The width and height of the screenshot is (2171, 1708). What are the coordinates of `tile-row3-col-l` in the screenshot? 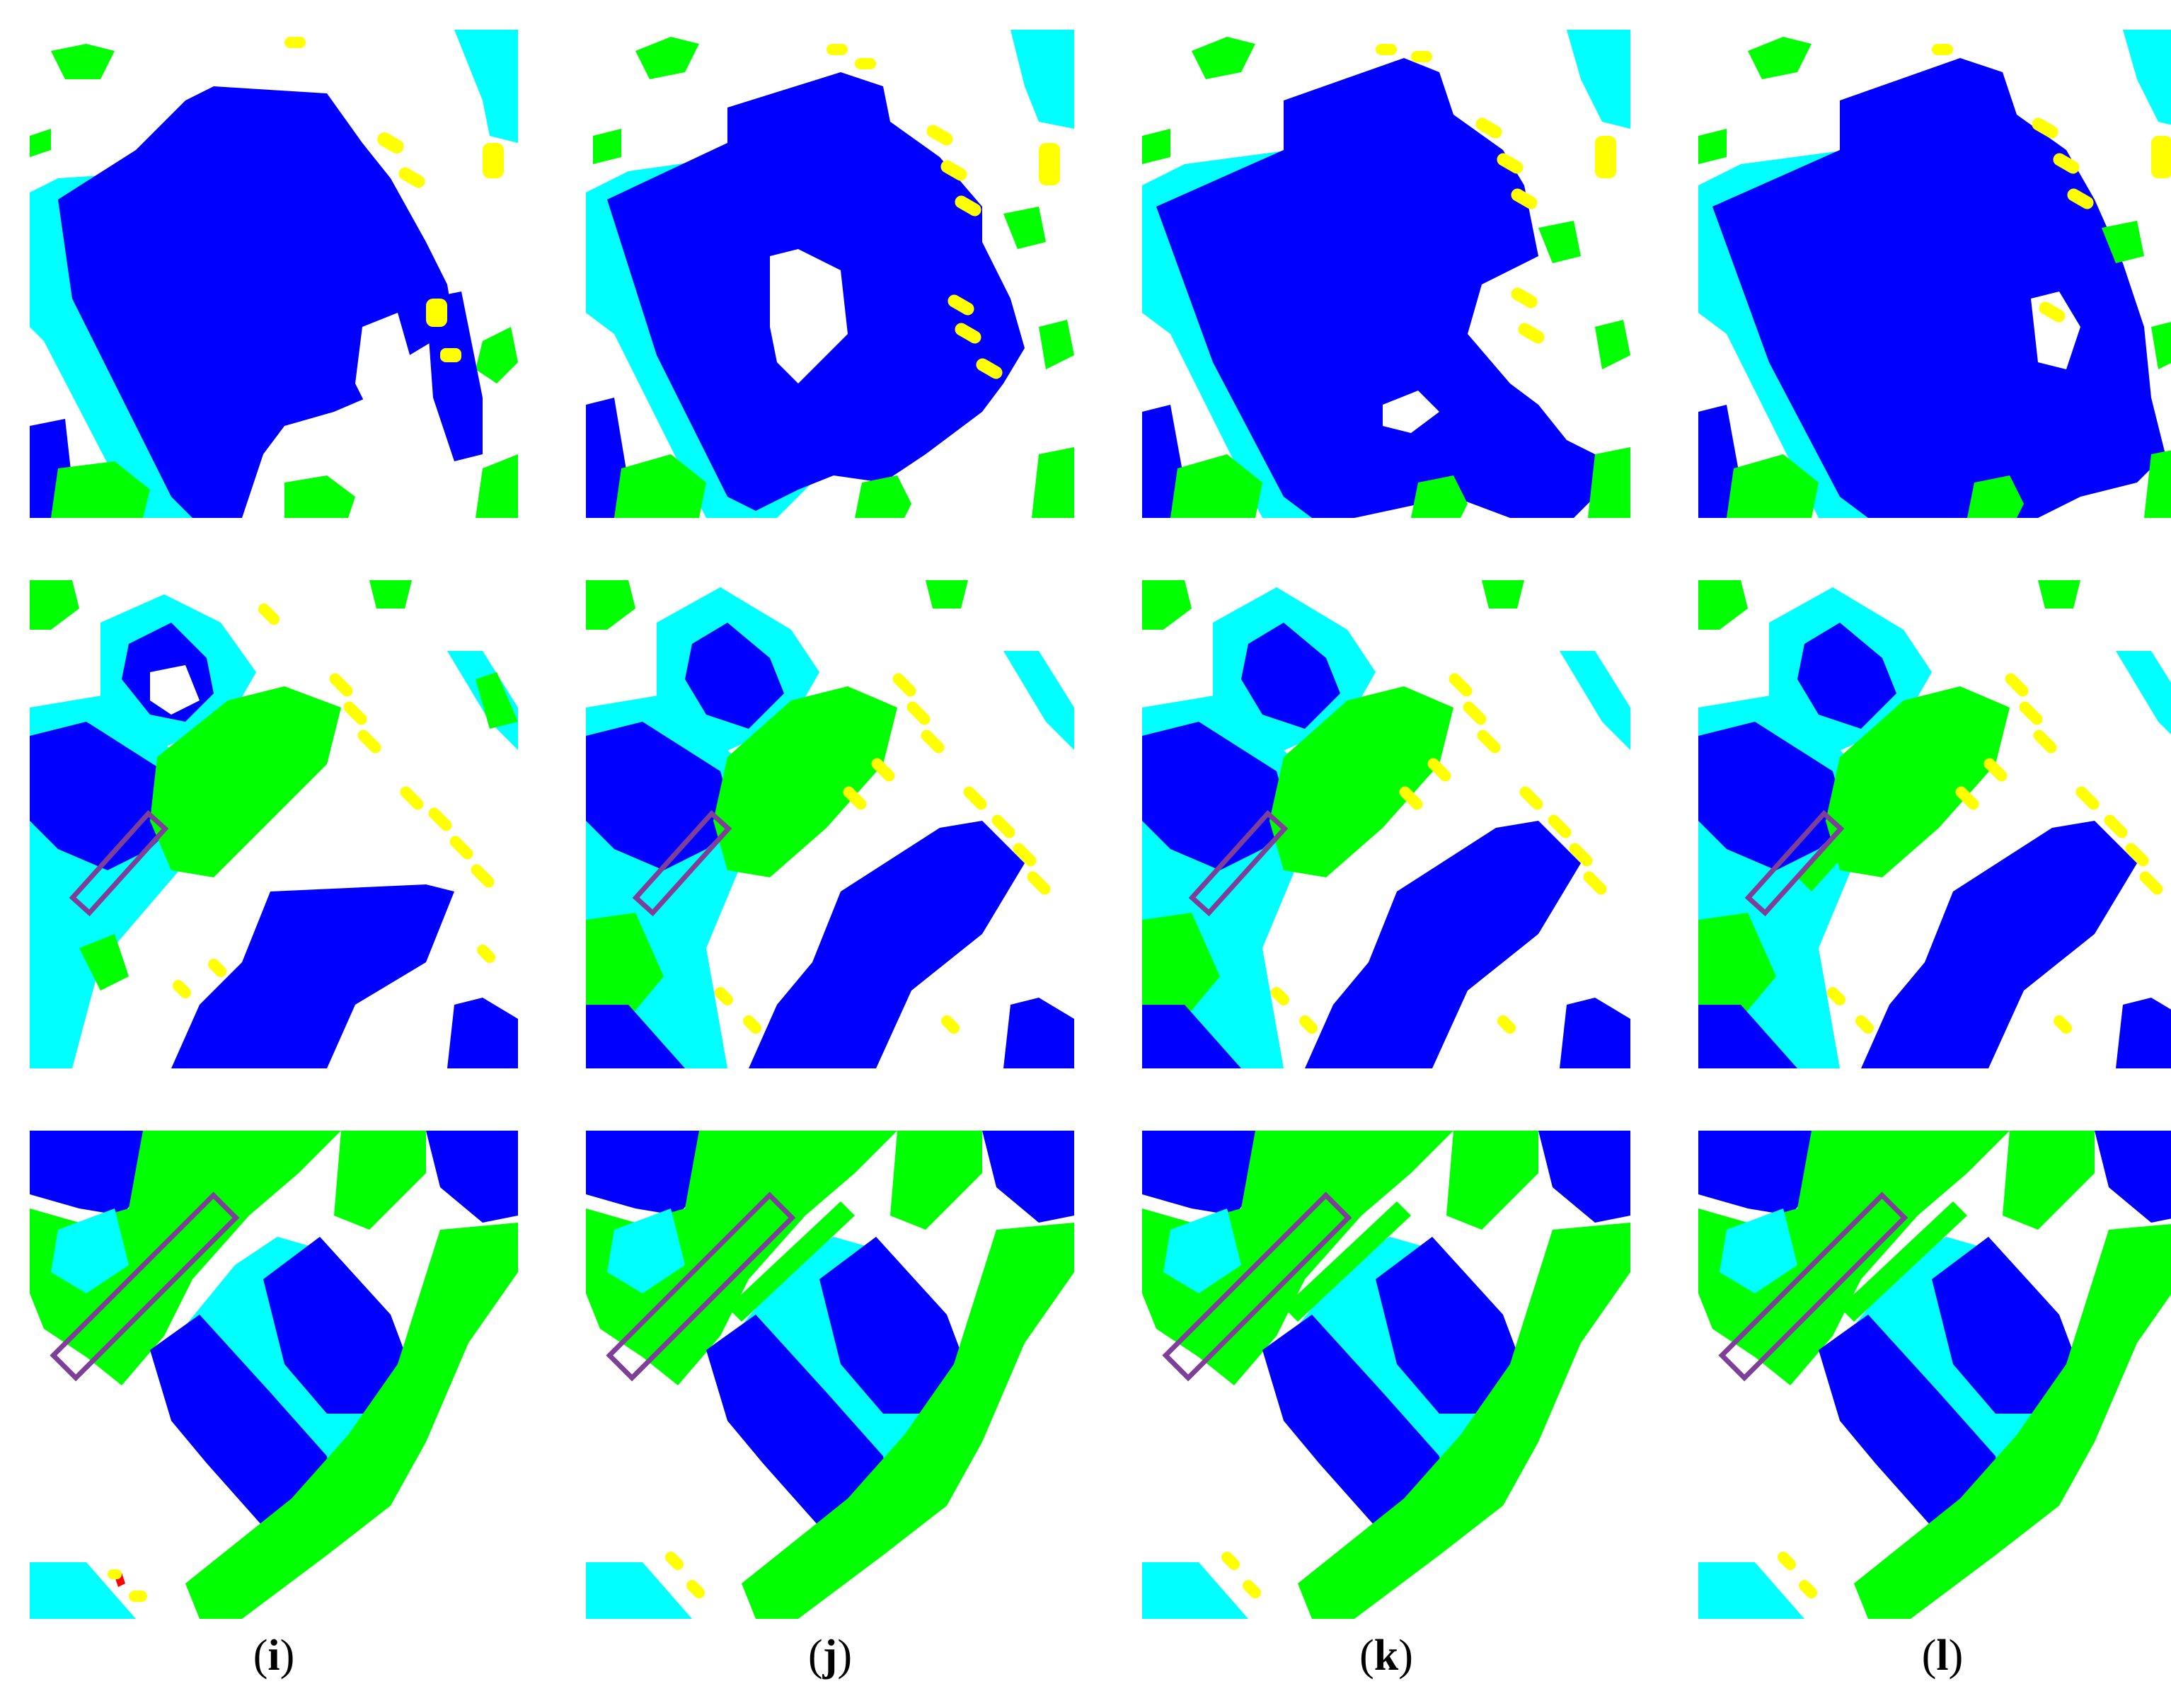 It's located at (1935, 1375).